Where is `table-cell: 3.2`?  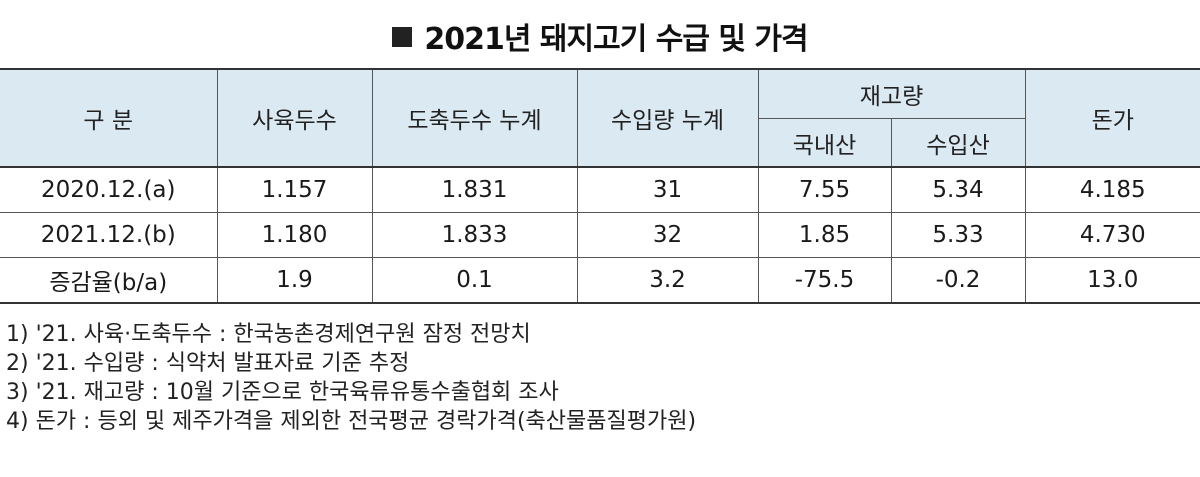
table-cell: 3.2 is located at coordinates (667, 280).